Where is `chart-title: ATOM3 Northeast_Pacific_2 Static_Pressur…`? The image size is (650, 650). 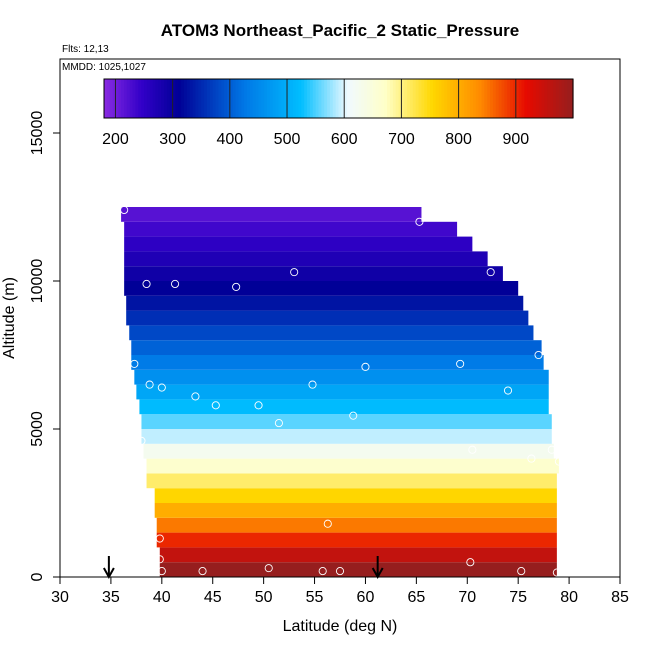
chart-title: ATOM3 Northeast_Pacific_2 Static_Pressur… is located at coordinates (340, 30).